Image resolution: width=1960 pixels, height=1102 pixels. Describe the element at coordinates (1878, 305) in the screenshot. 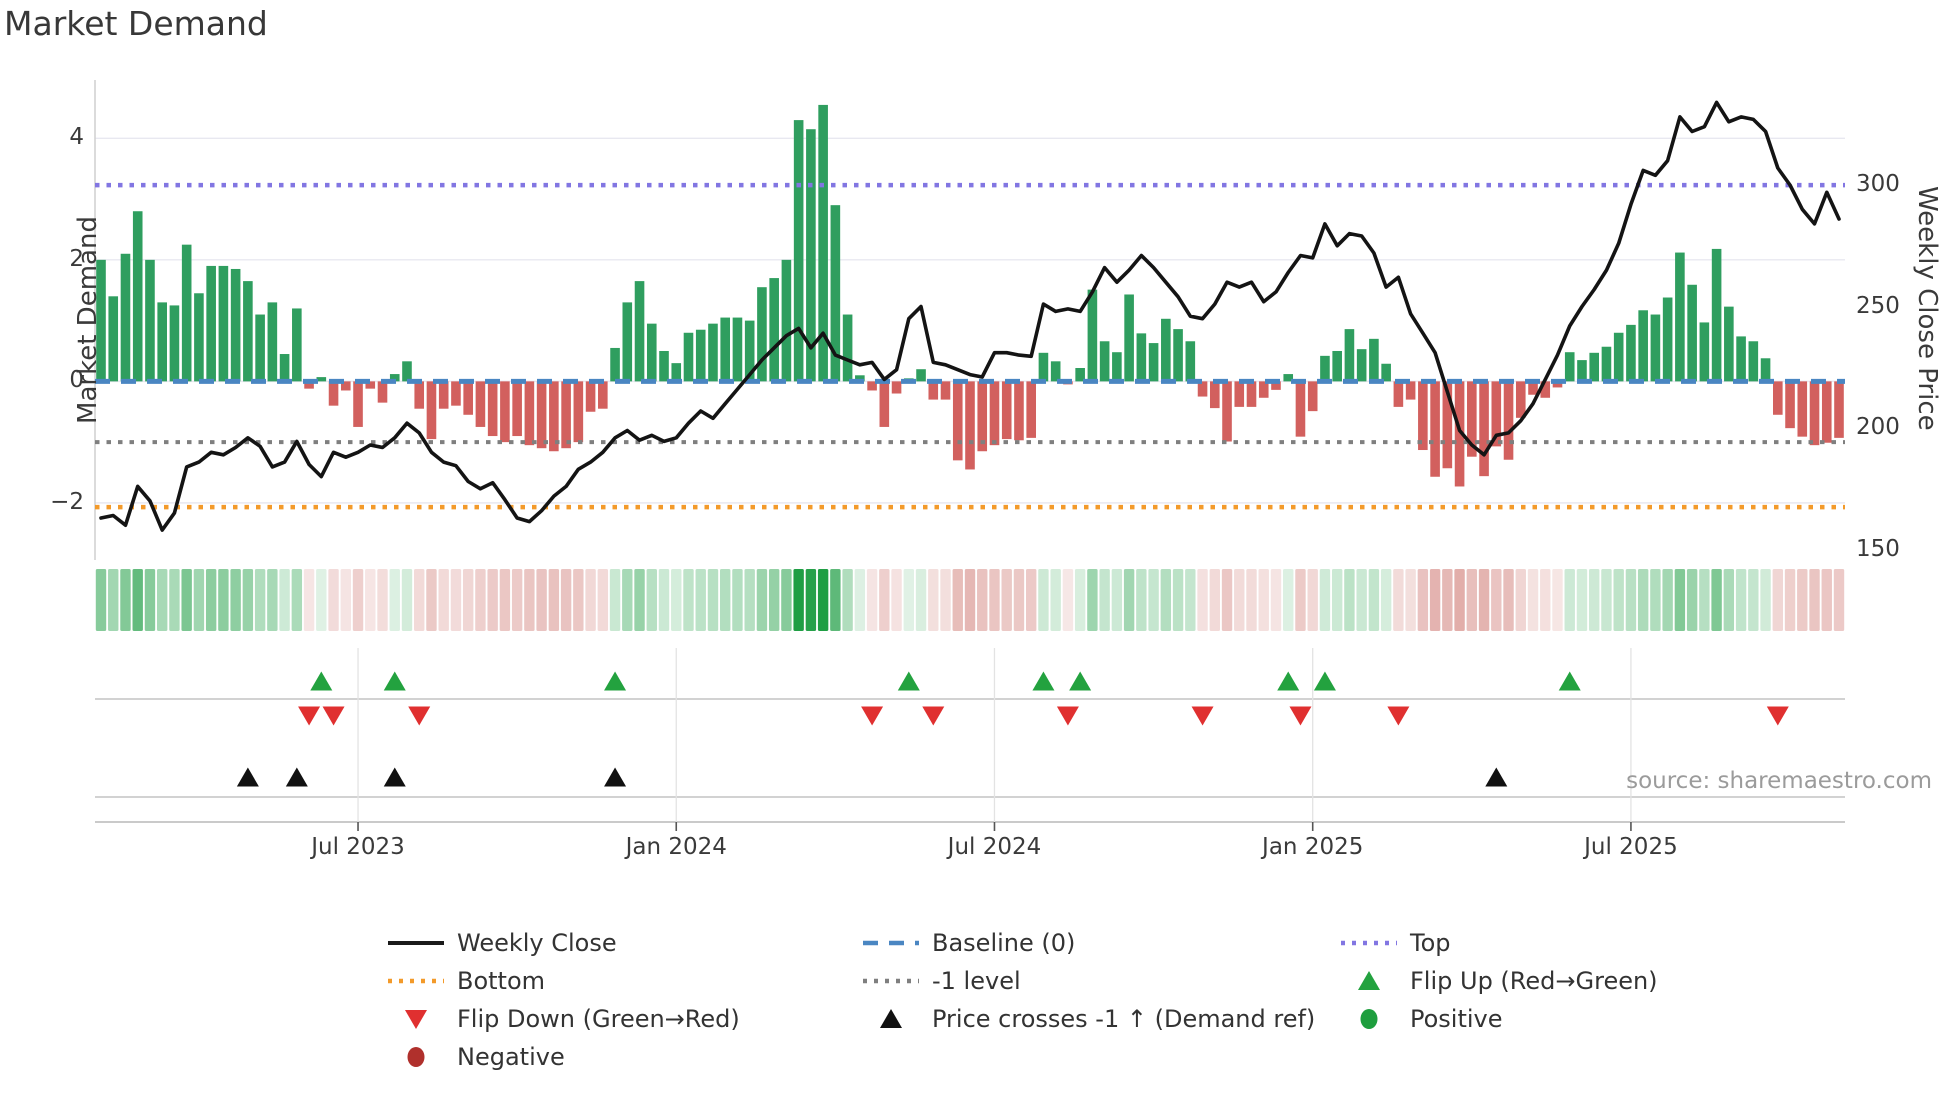

I see `right-axis-tick: 250` at that location.